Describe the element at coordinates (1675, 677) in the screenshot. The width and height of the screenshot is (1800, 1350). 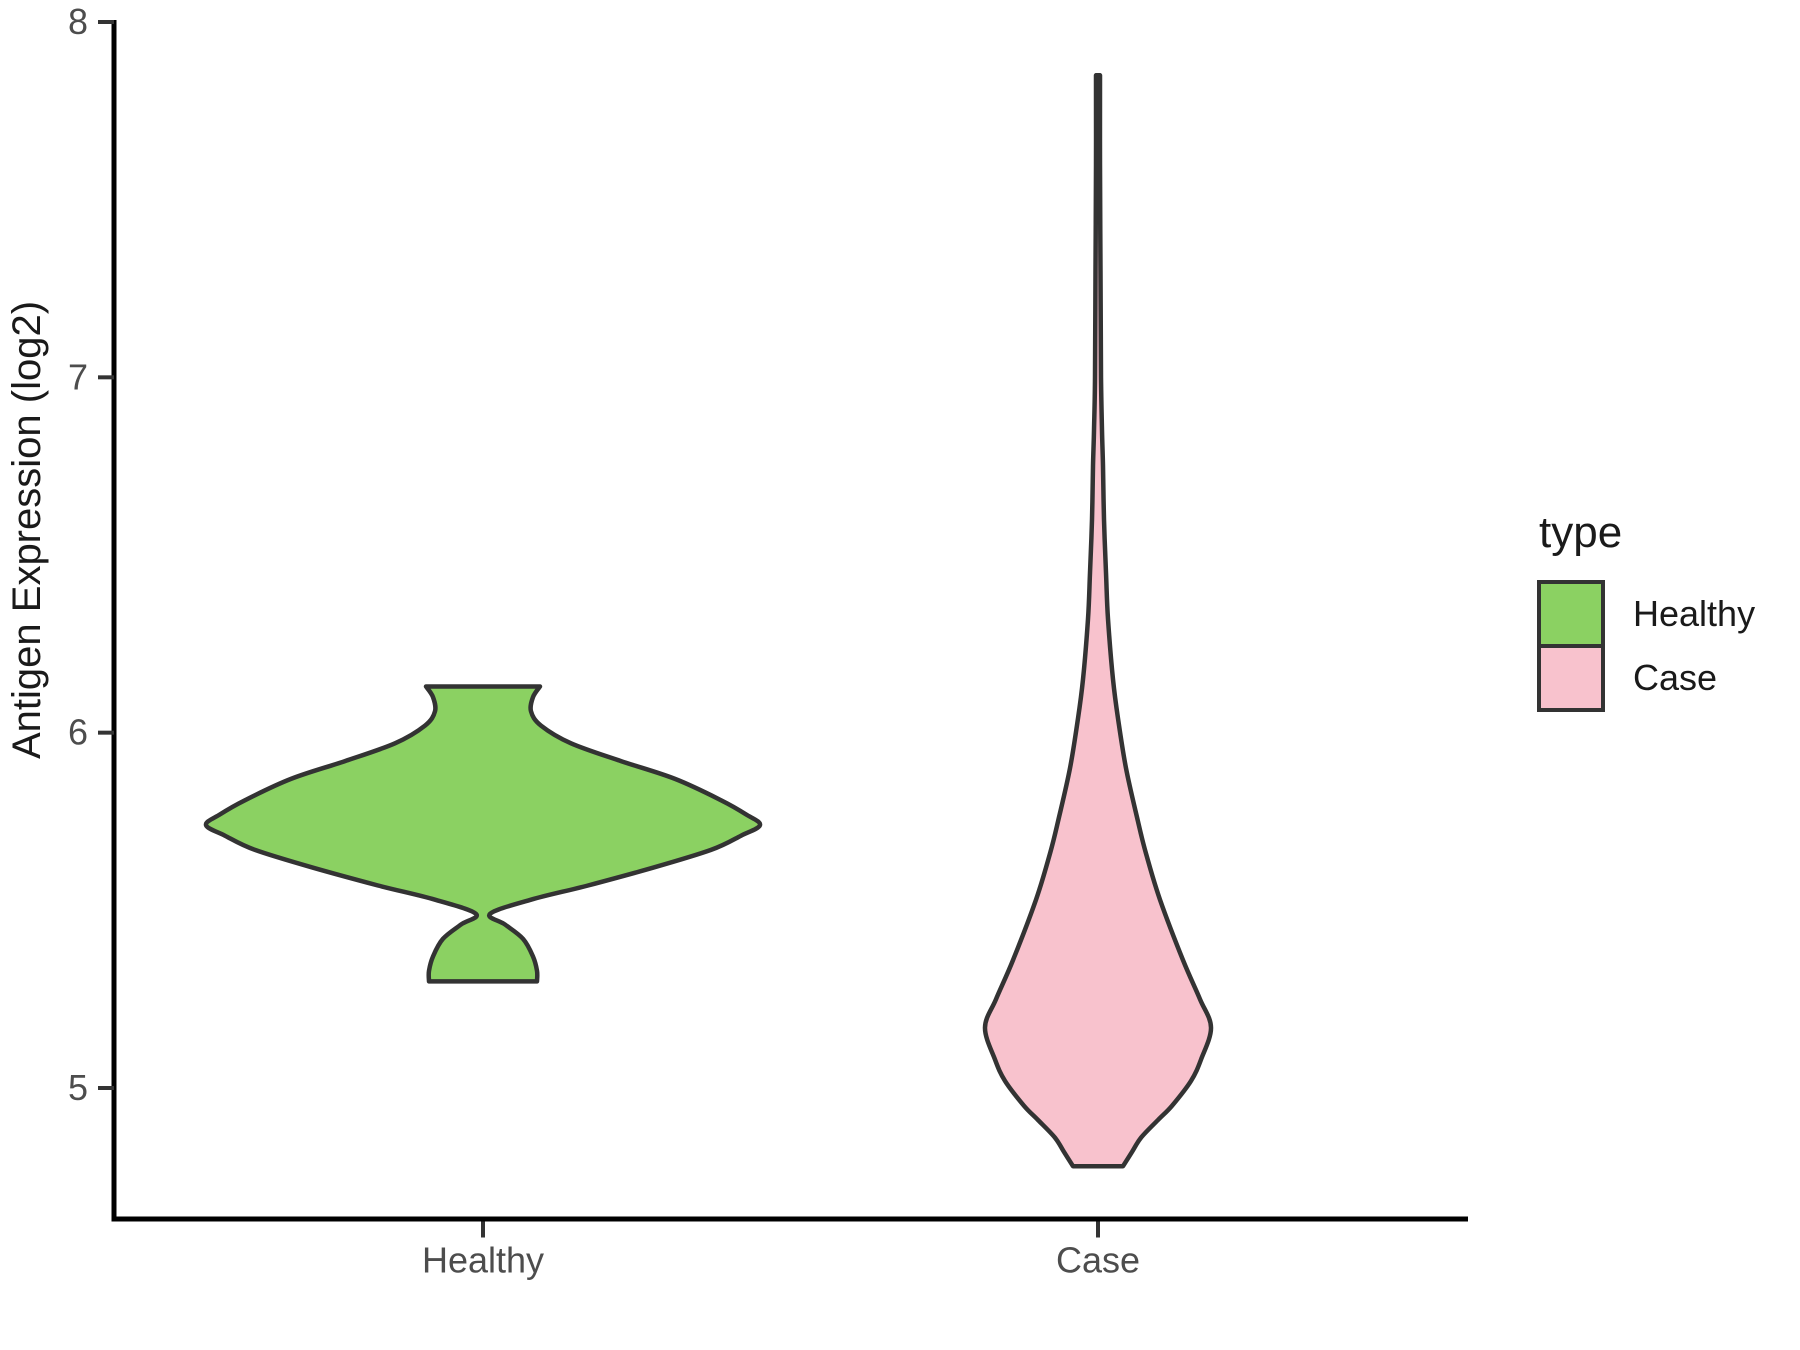
I see `legend-label-case: Case` at that location.